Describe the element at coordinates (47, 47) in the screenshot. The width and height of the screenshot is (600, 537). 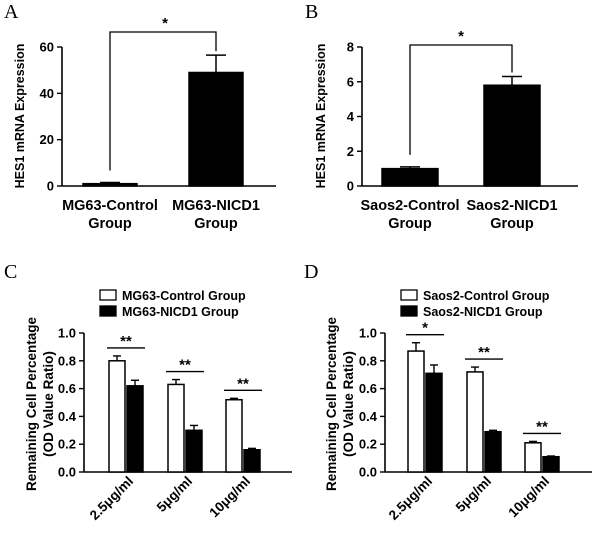
I see `y-tick-label: 60` at that location.